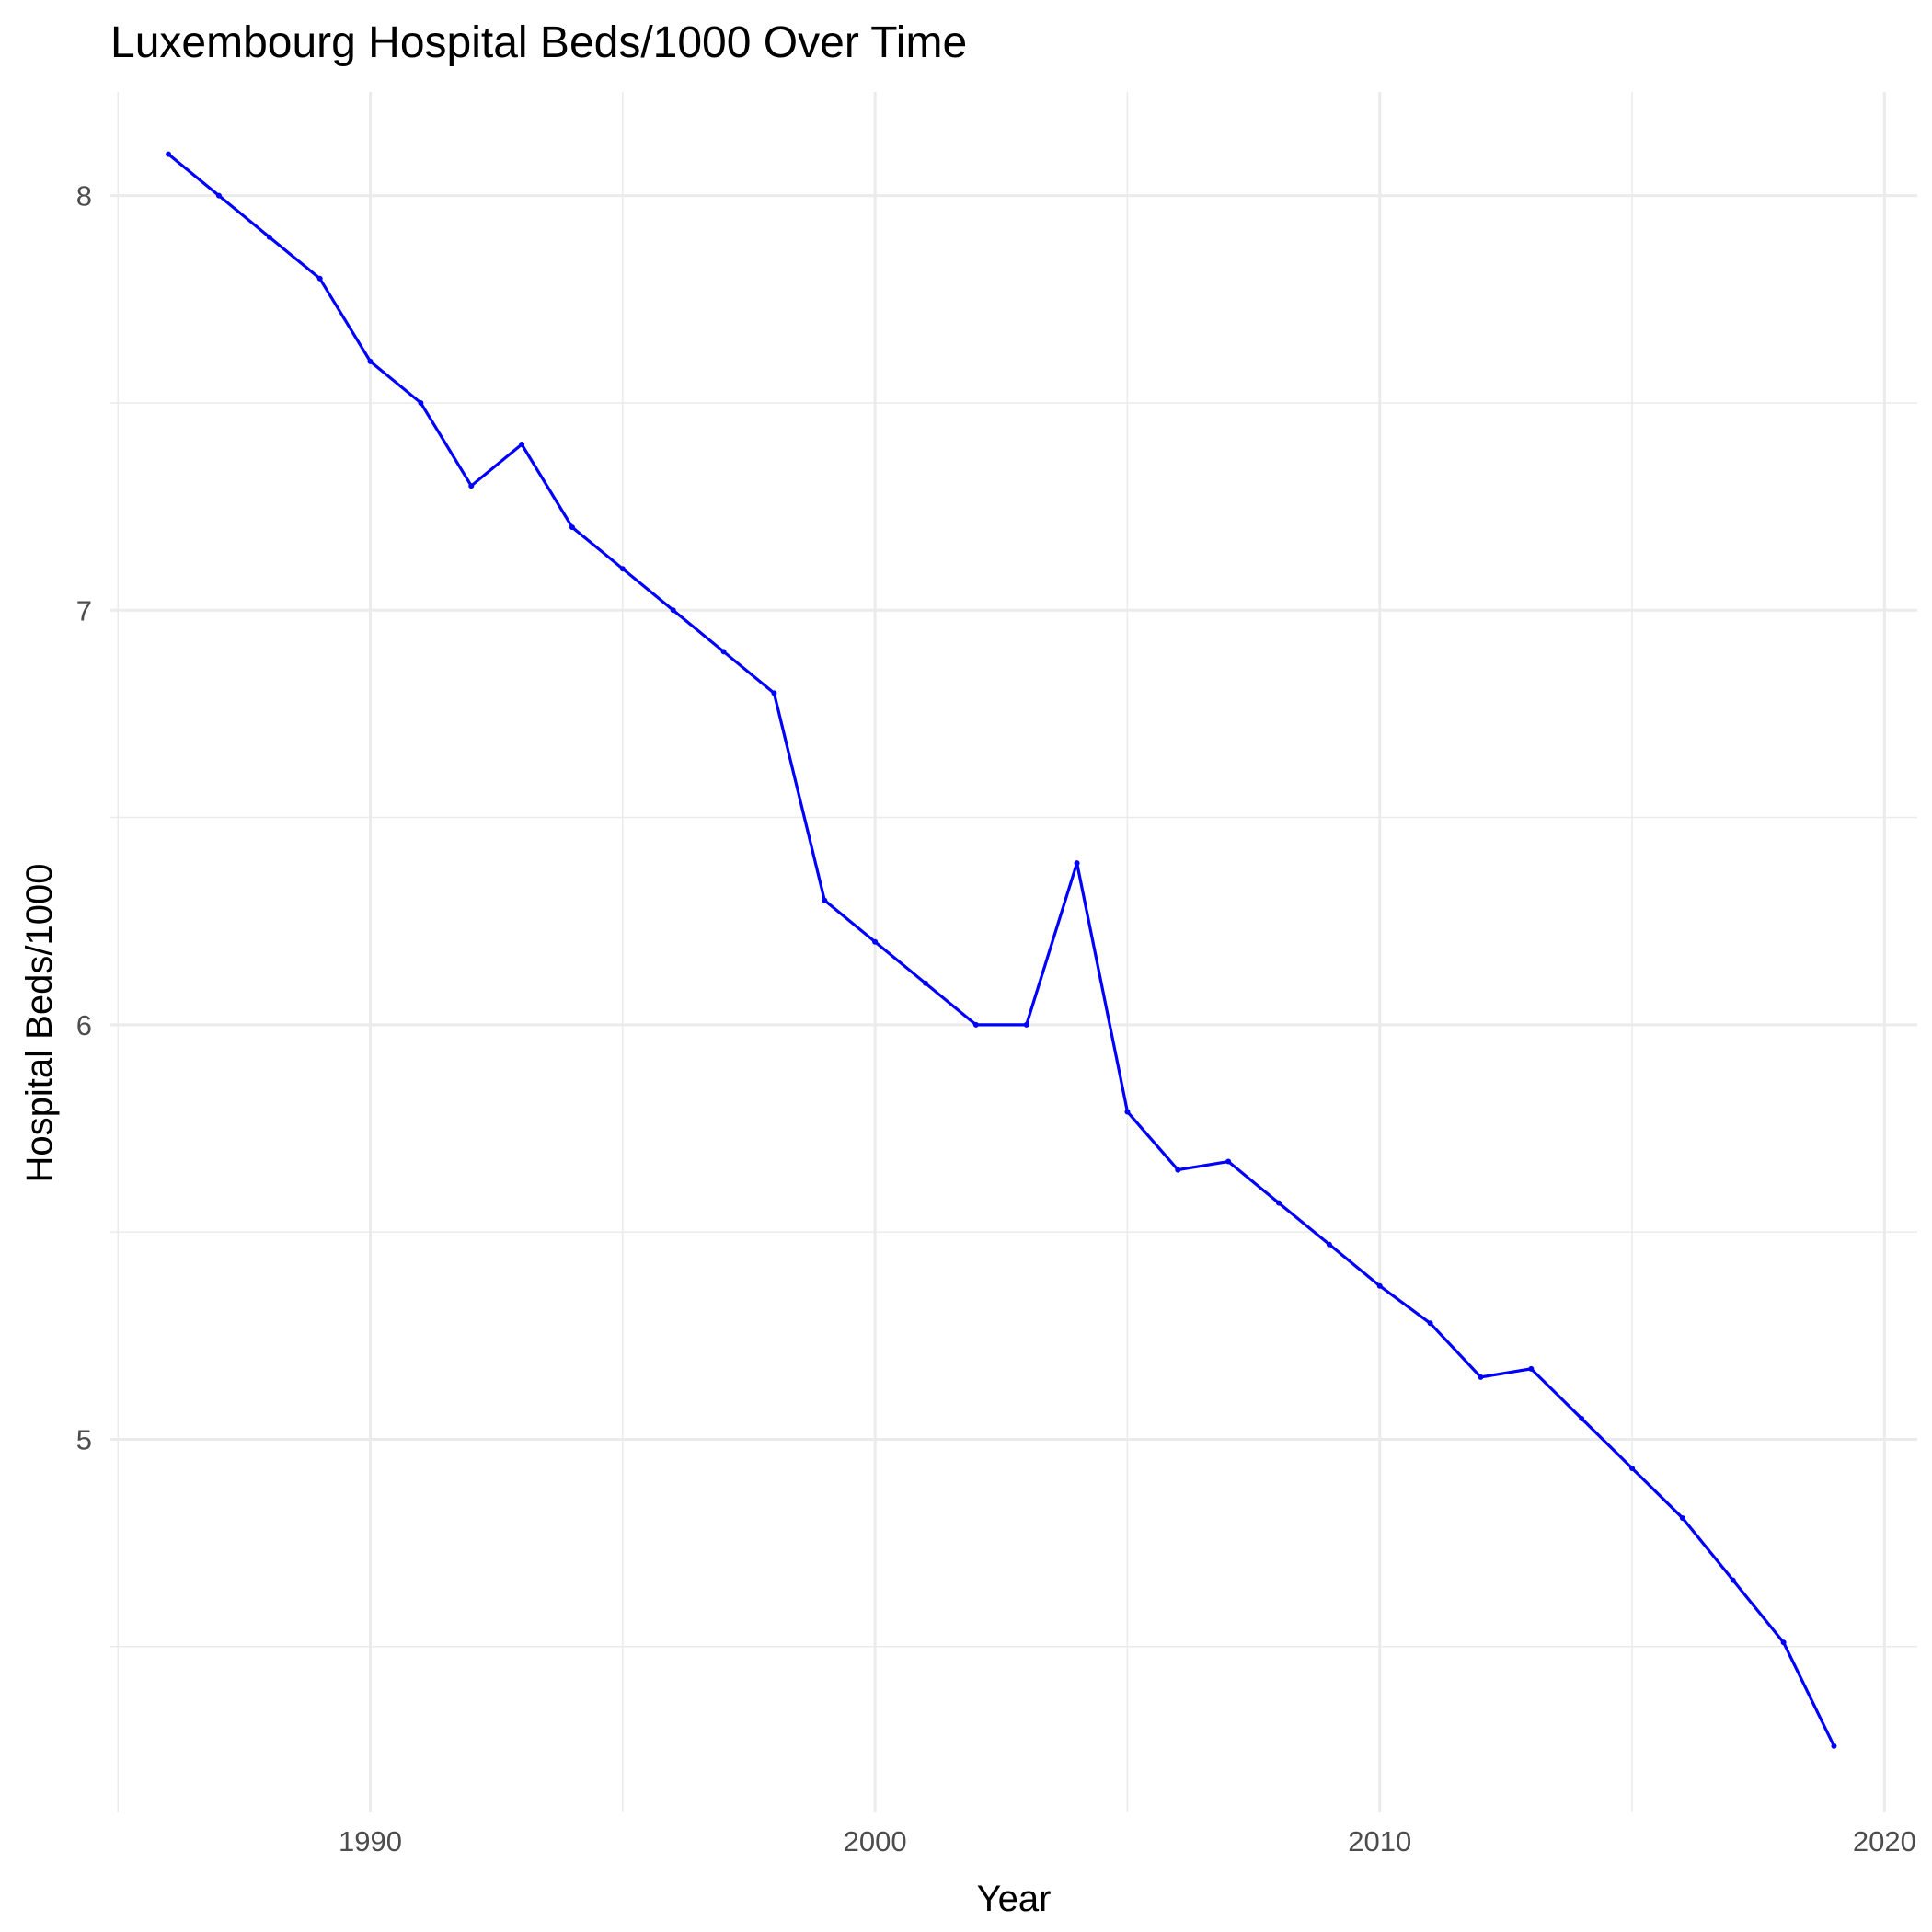 The width and height of the screenshot is (1932, 1932). Describe the element at coordinates (84, 1025) in the screenshot. I see `y-tick-label: 6` at that location.